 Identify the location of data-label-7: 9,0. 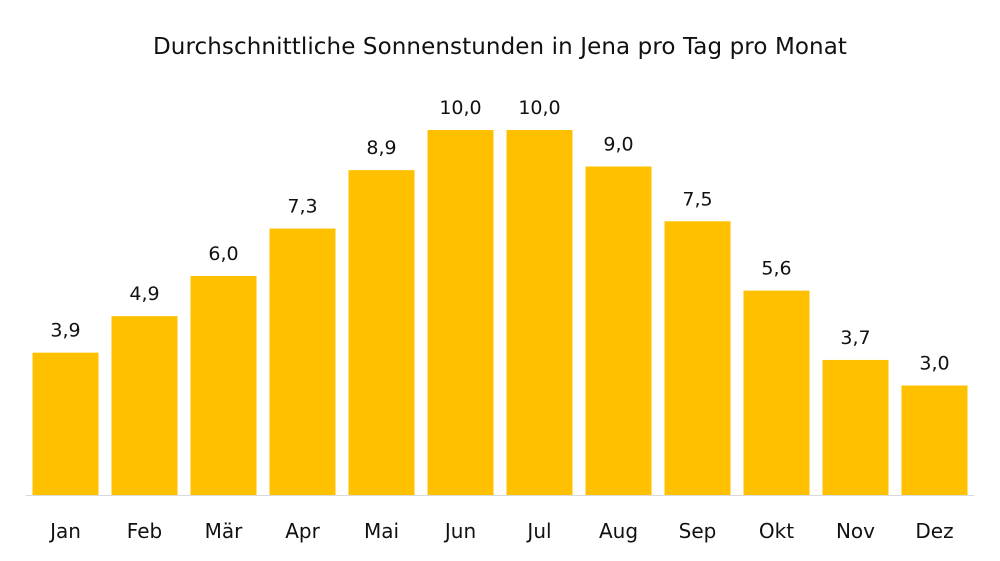
(618, 145).